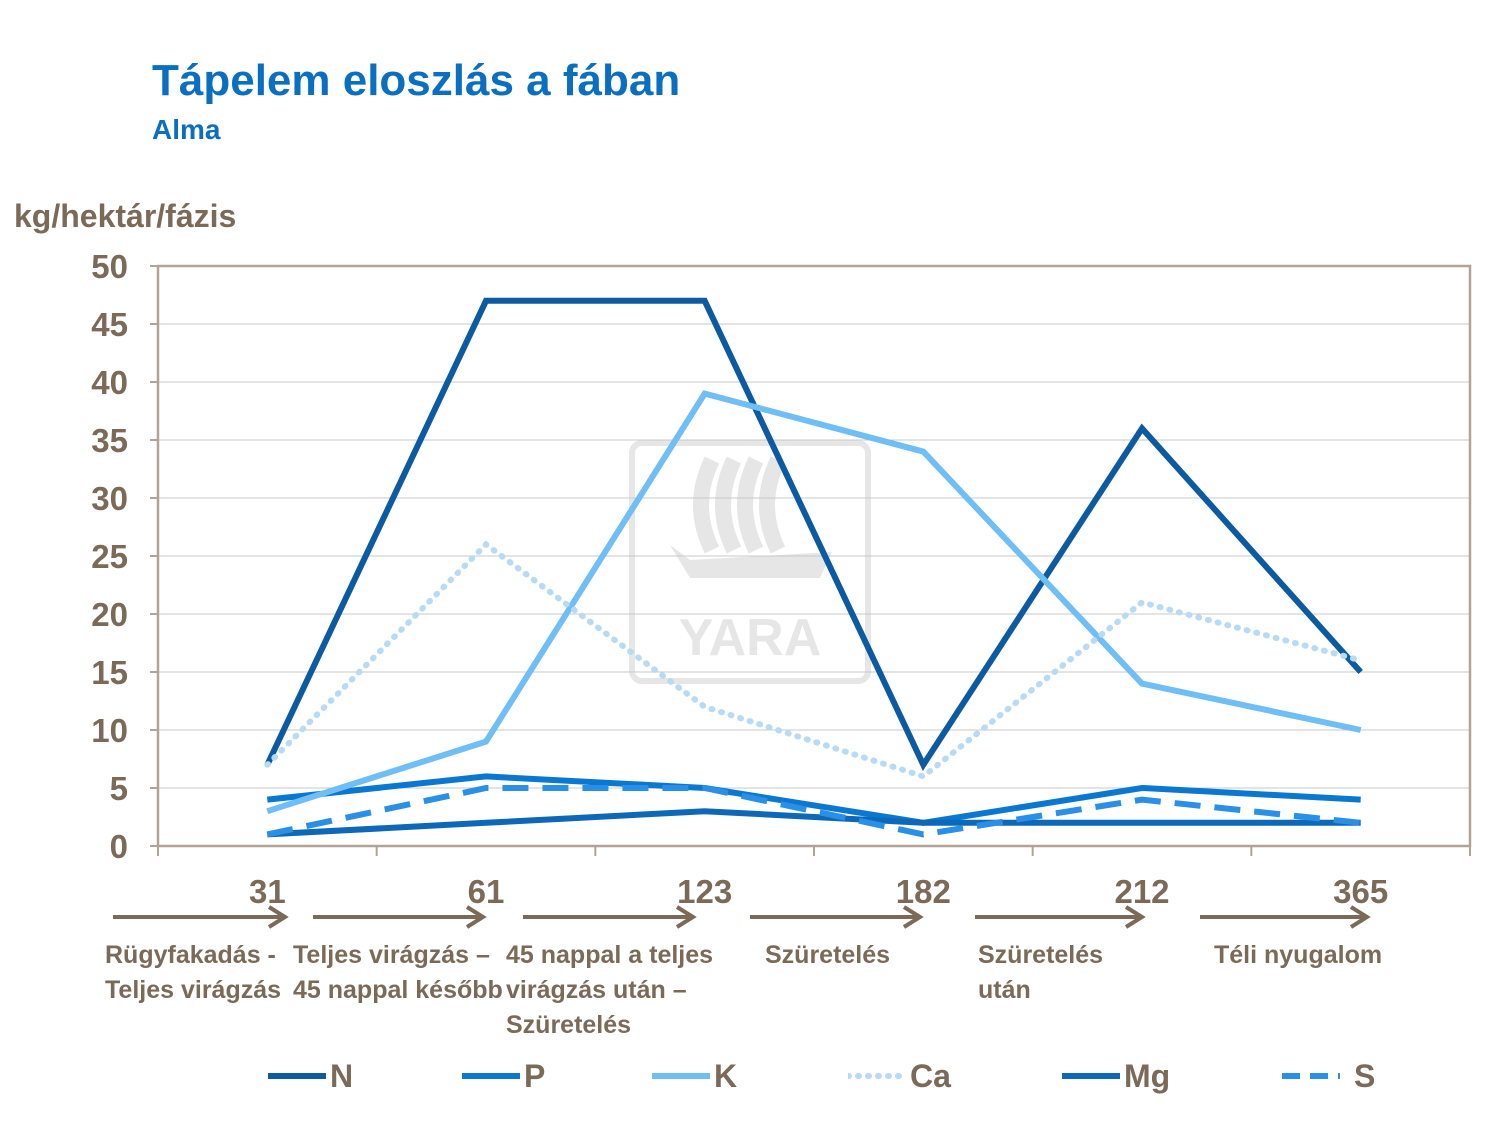 Image resolution: width=1500 pixels, height=1125 pixels. Describe the element at coordinates (398, 972) in the screenshot. I see `phase-label-2: Teljes virágzás – 45 nappal később` at that location.